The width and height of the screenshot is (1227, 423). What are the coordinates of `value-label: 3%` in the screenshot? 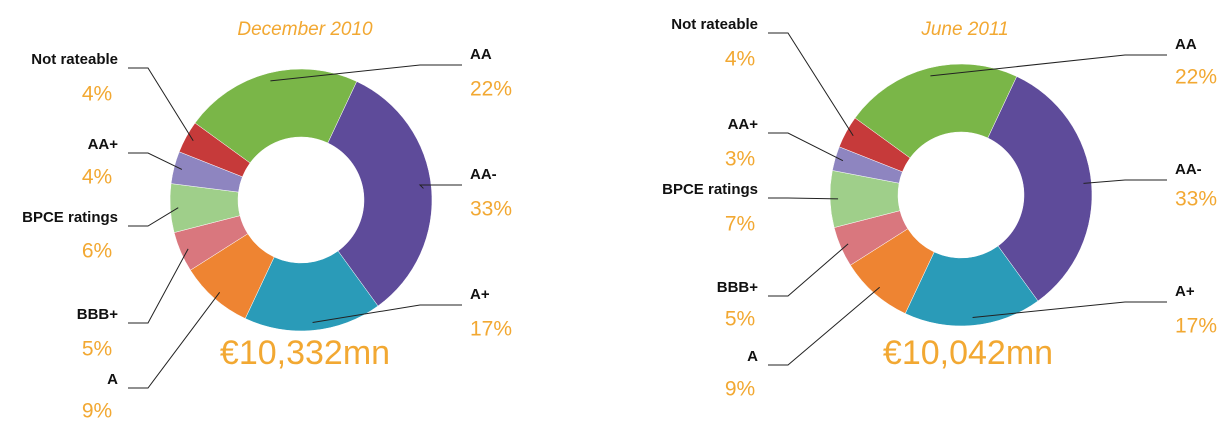 It's located at (740, 159).